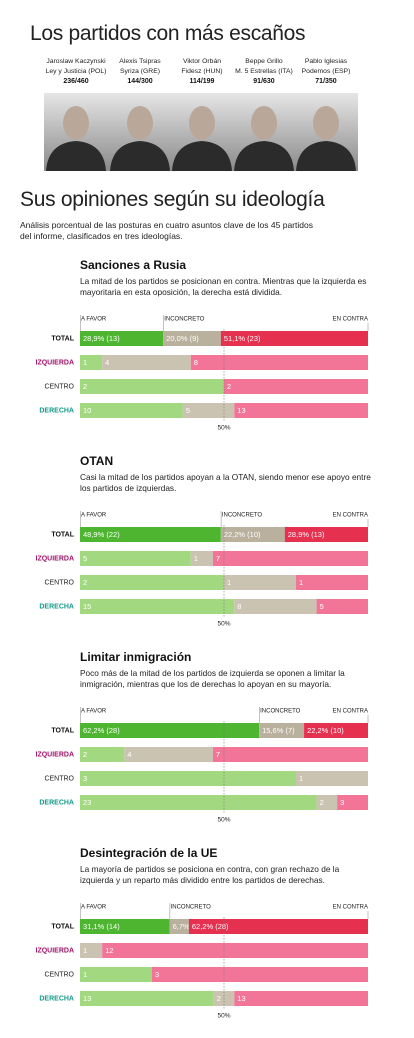  What do you see at coordinates (109, 950) in the screenshot?
I see `segment-label: 12` at bounding box center [109, 950].